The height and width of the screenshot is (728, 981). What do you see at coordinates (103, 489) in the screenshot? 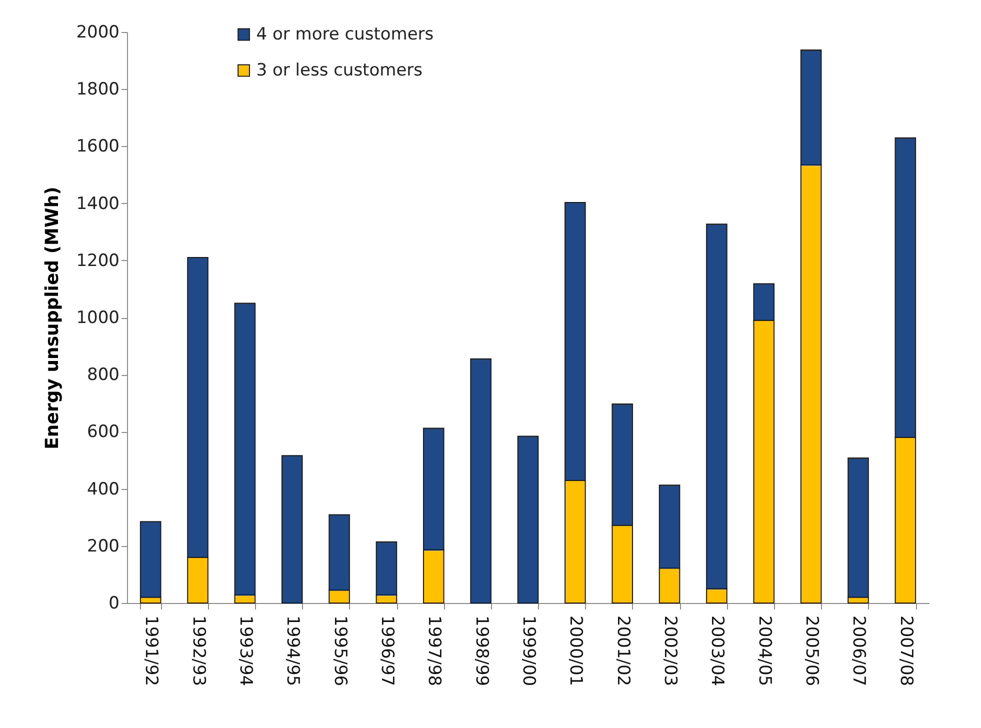
I see `y-tick-label: 400` at bounding box center [103, 489].